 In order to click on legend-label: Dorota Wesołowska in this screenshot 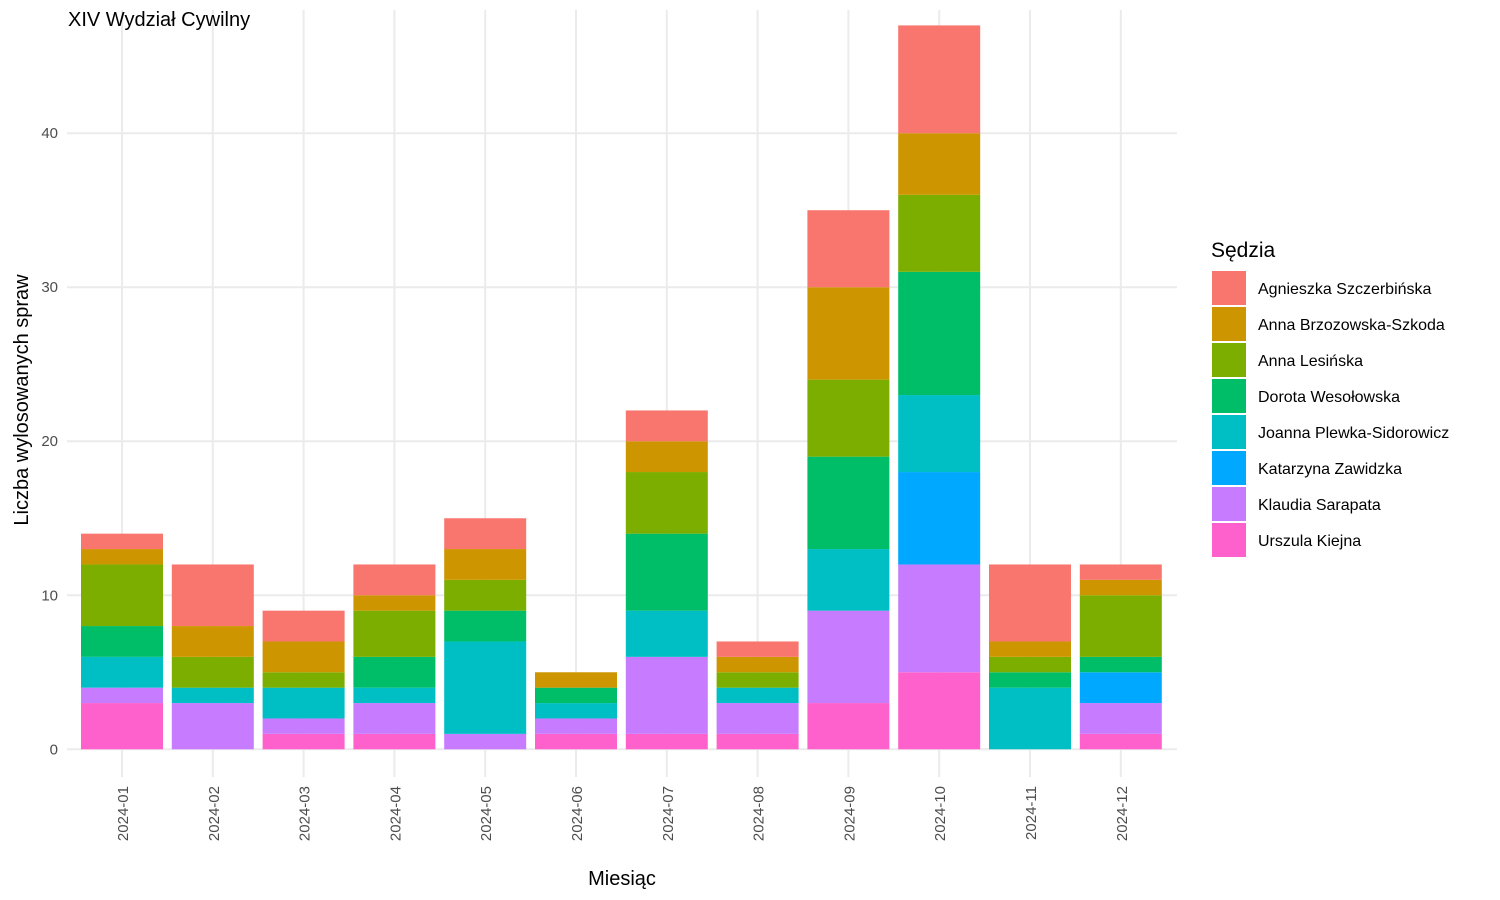, I will do `click(1329, 397)`.